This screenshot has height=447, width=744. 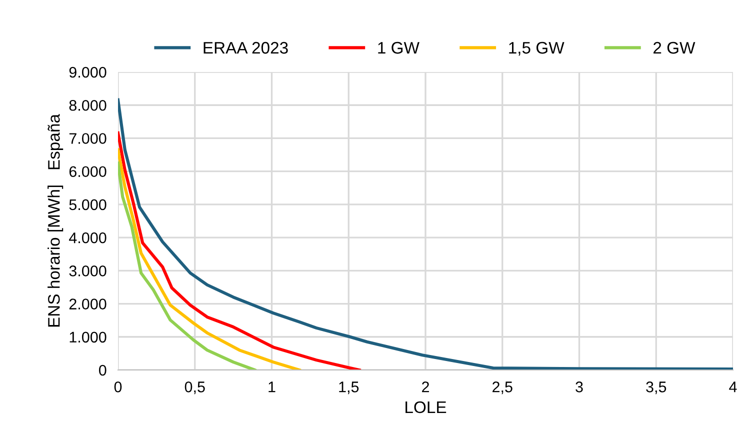 I want to click on x-tick-label: 3, so click(x=579, y=387).